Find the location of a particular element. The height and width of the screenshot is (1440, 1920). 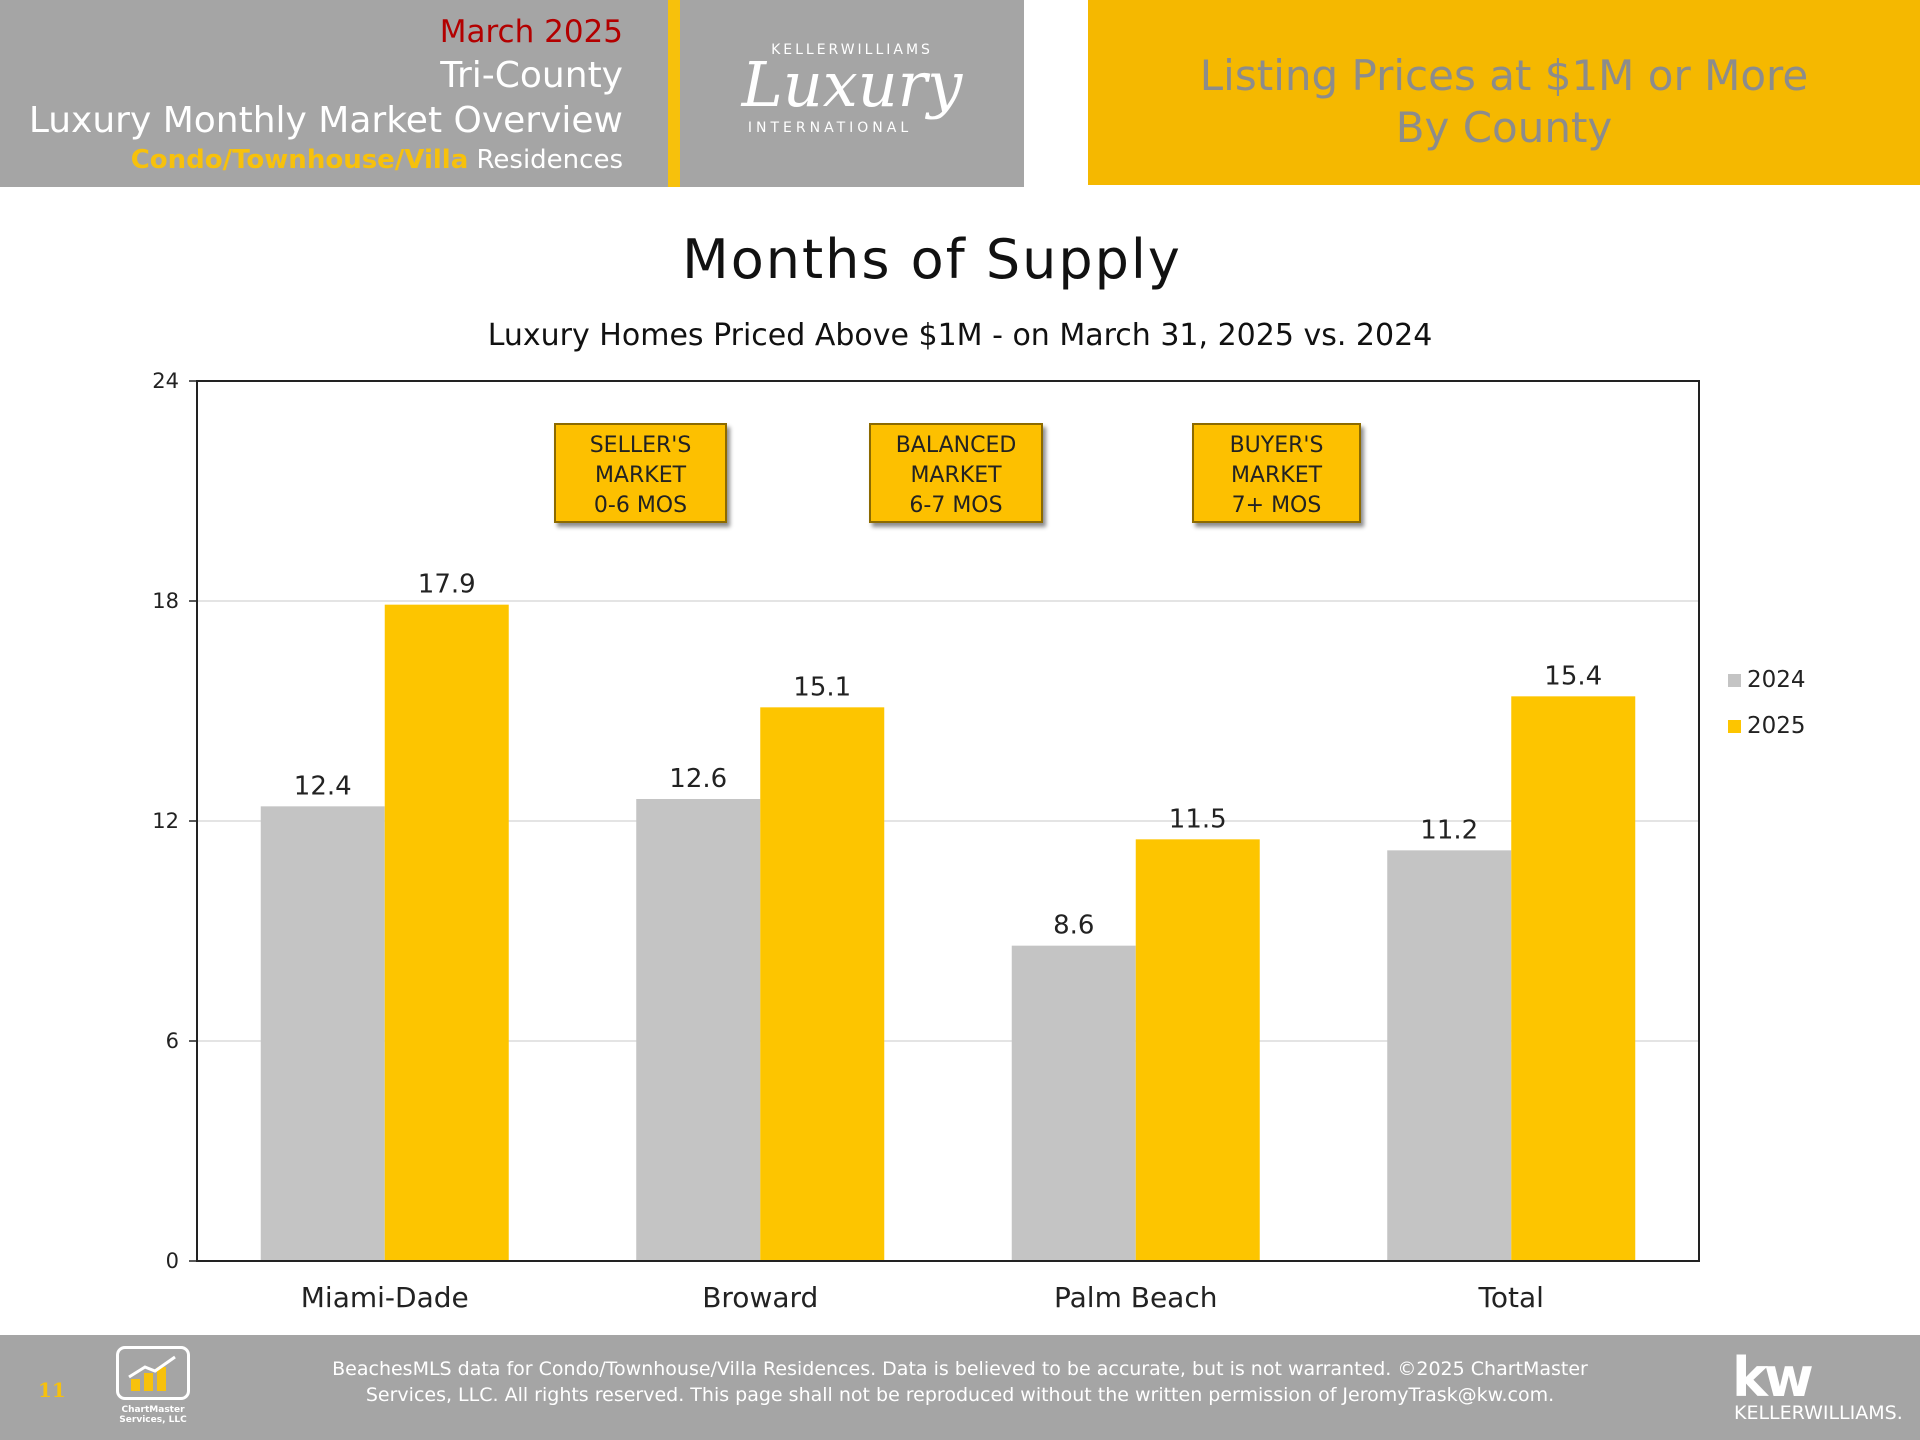

annotation-line: 6-7 MOS is located at coordinates (956, 505).